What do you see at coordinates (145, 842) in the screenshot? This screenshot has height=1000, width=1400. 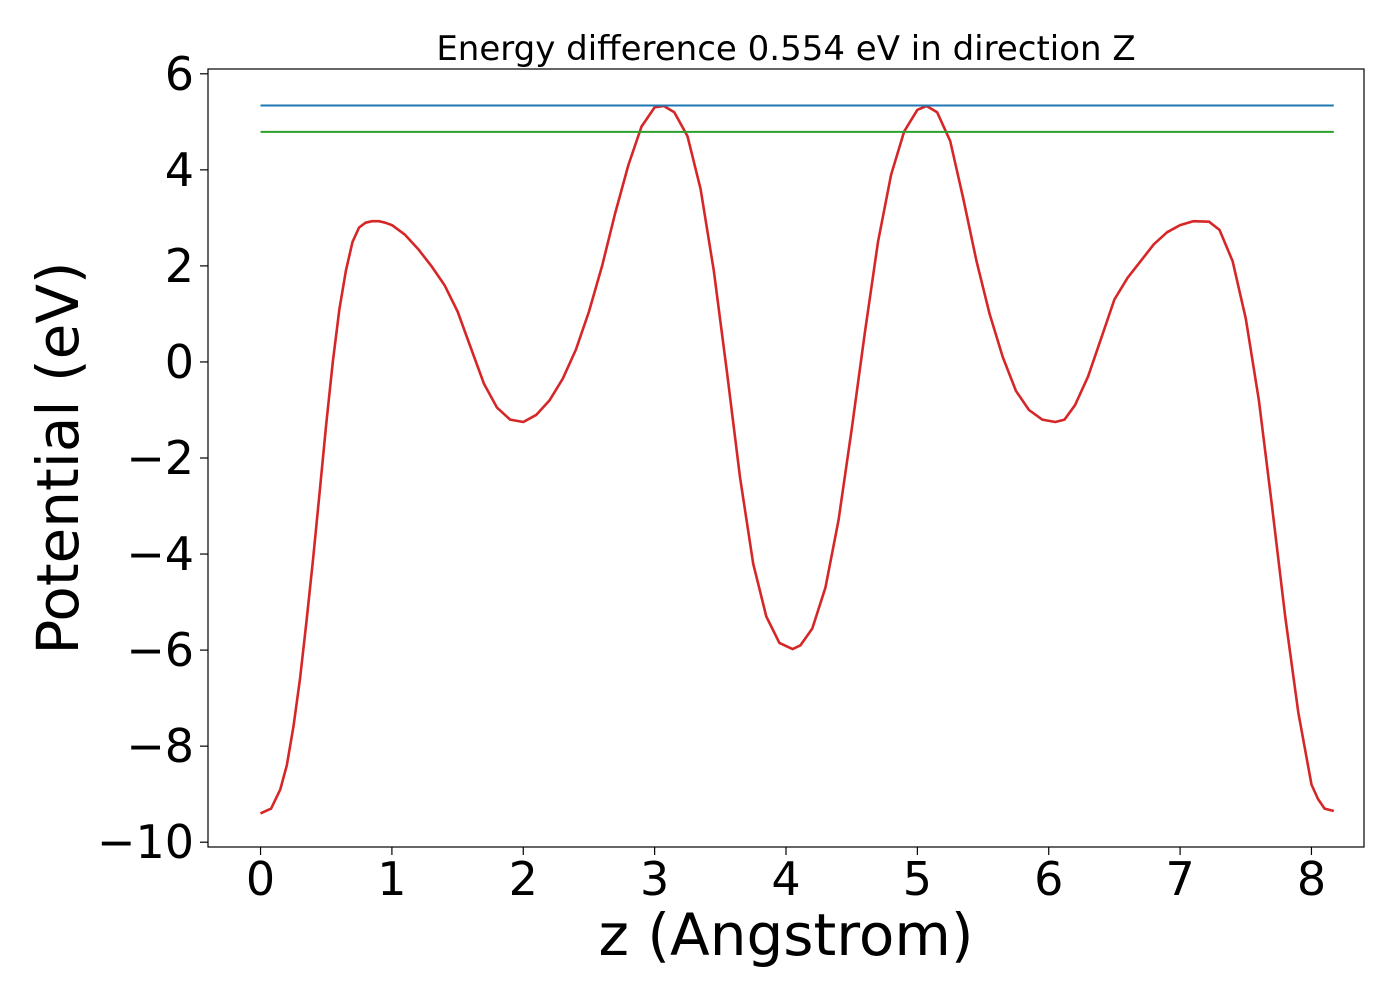 I see `y-tick-label: −10` at bounding box center [145, 842].